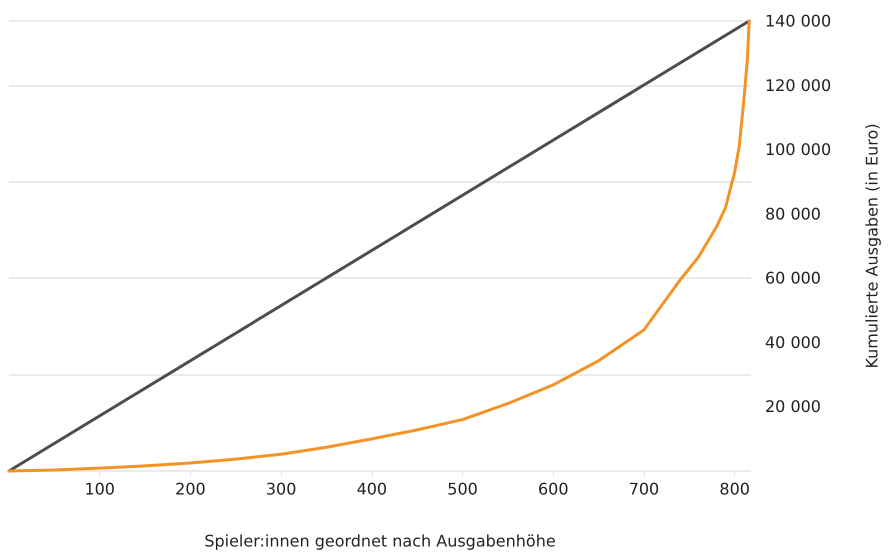 This screenshot has width=888, height=554. What do you see at coordinates (281, 489) in the screenshot?
I see `x-tick-label: 300` at bounding box center [281, 489].